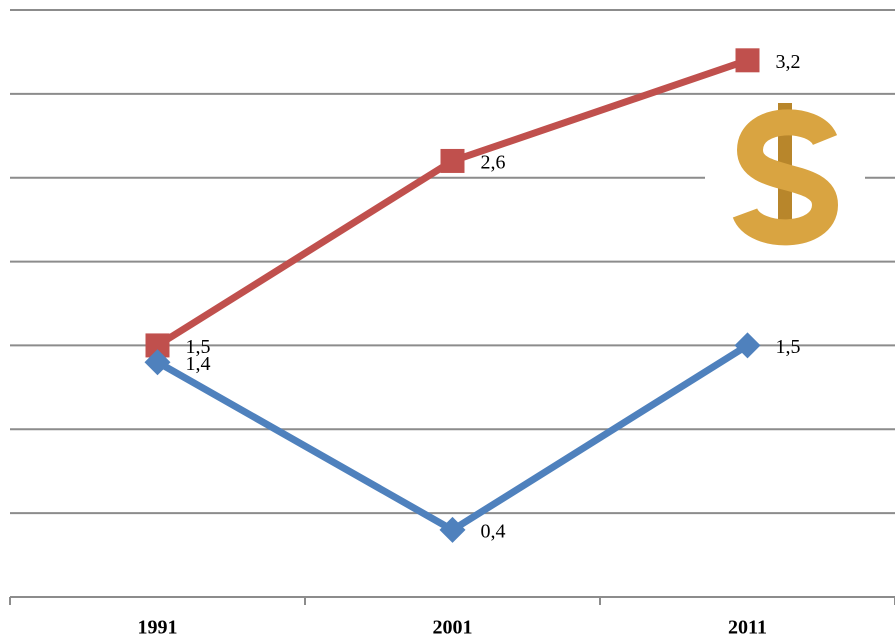  What do you see at coordinates (198, 364) in the screenshot?
I see `data-label: 1,4` at bounding box center [198, 364].